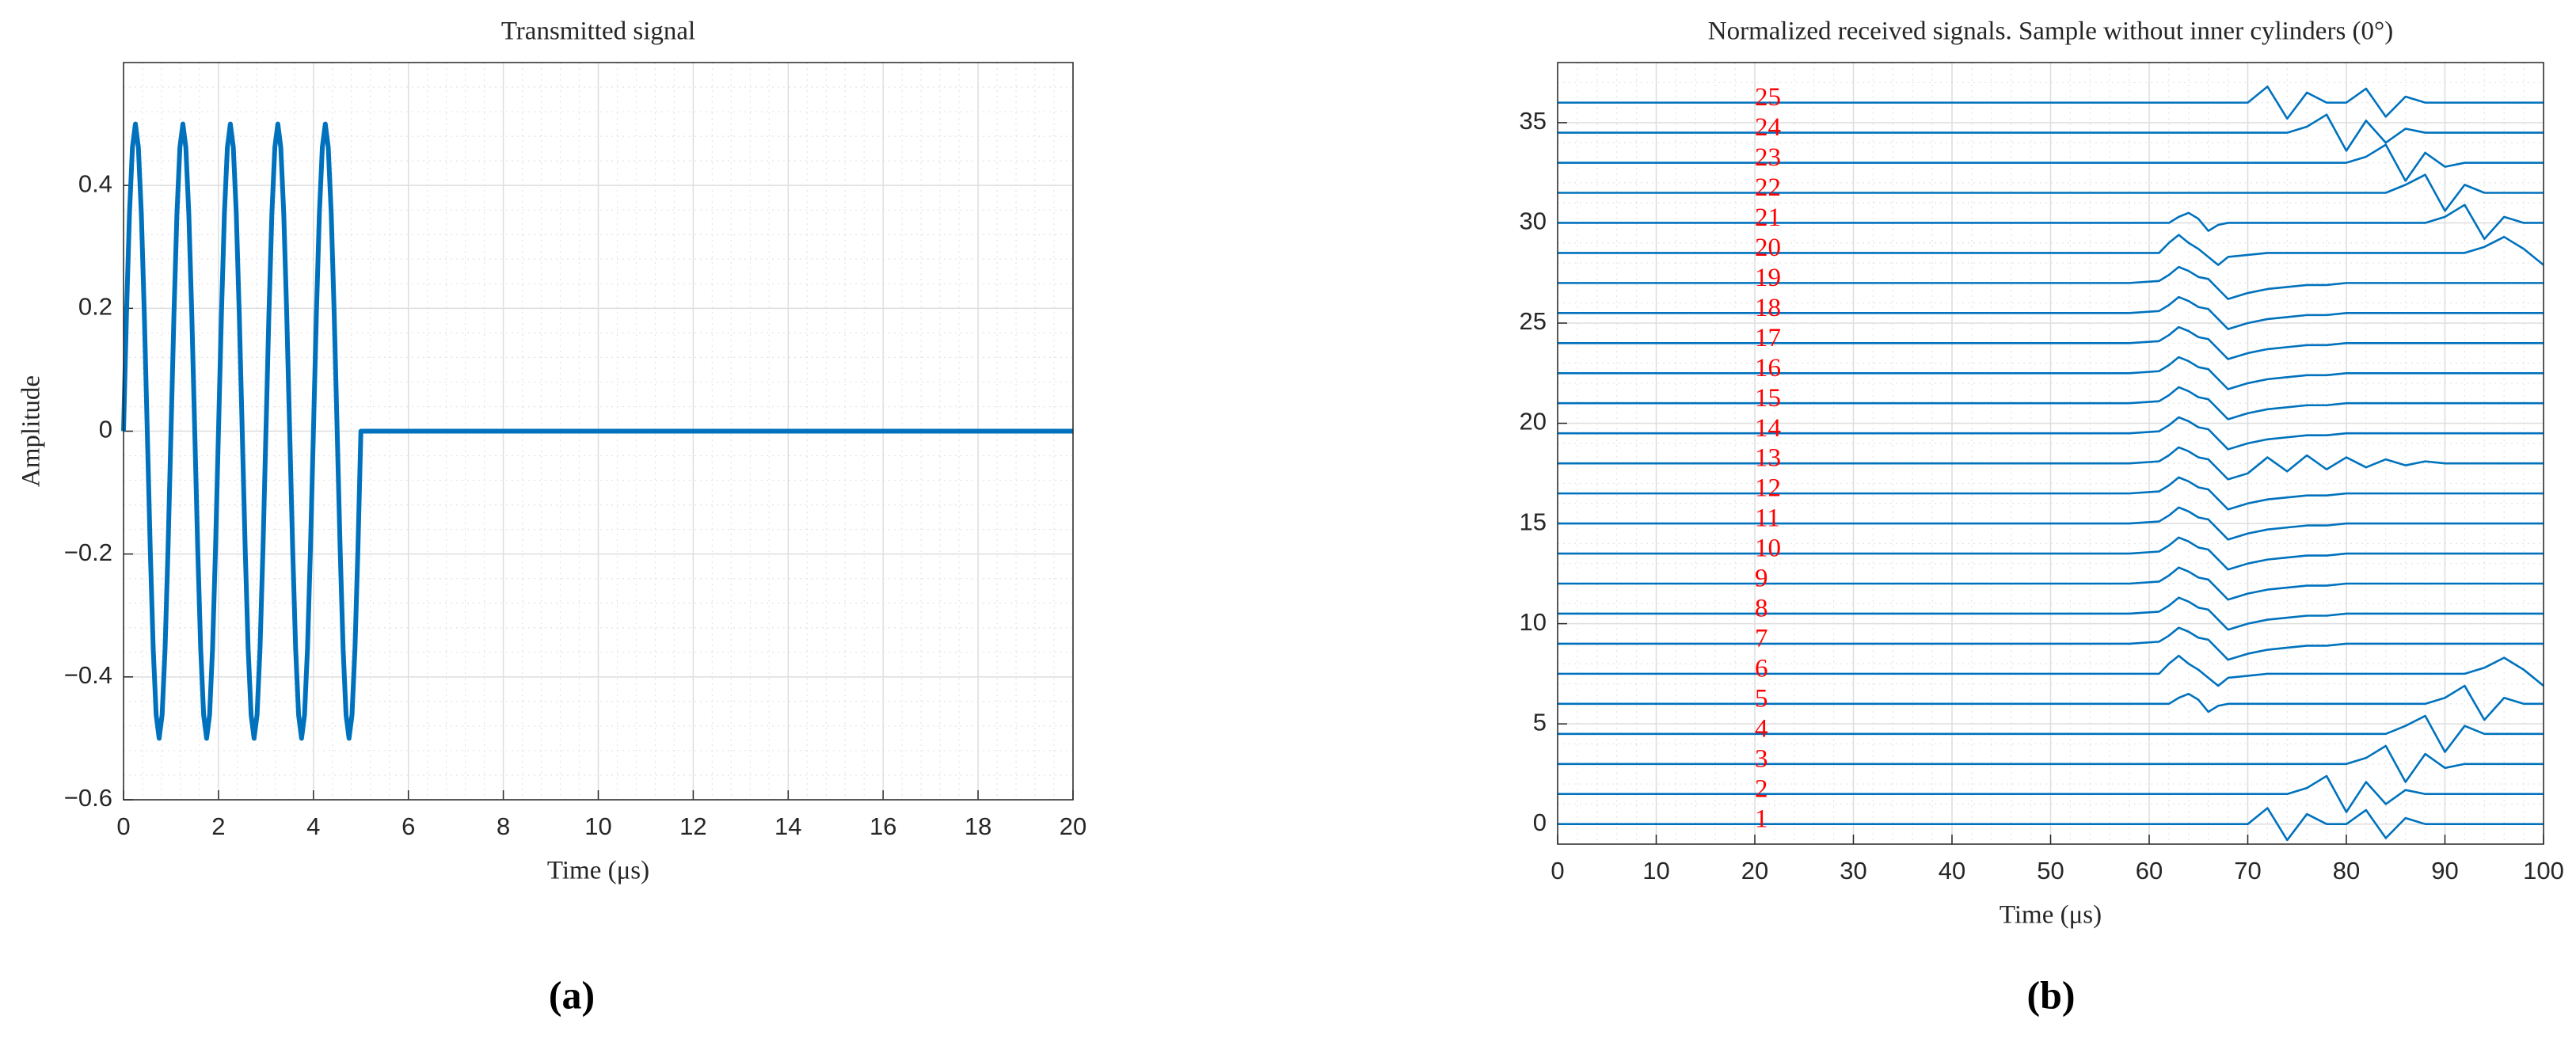 The image size is (2576, 1050). Describe the element at coordinates (1761, 728) in the screenshot. I see `trace-label: 4` at that location.